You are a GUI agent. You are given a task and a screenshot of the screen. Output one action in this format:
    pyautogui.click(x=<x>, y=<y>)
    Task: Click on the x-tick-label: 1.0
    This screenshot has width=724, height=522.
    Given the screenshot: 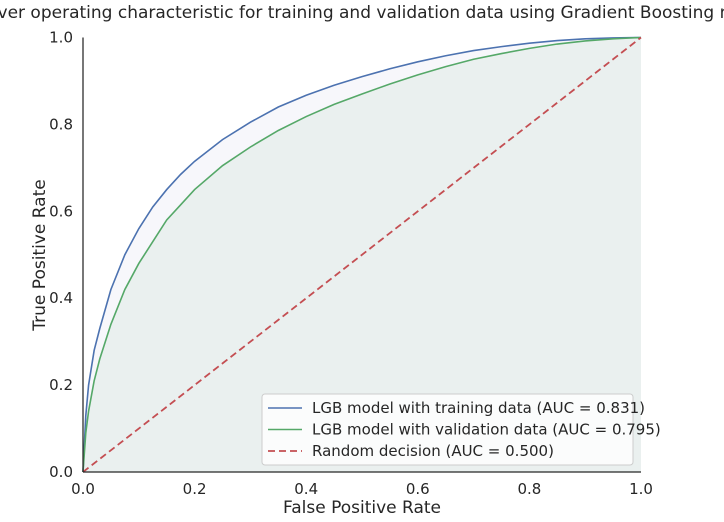 What is the action you would take?
    pyautogui.click(x=641, y=489)
    